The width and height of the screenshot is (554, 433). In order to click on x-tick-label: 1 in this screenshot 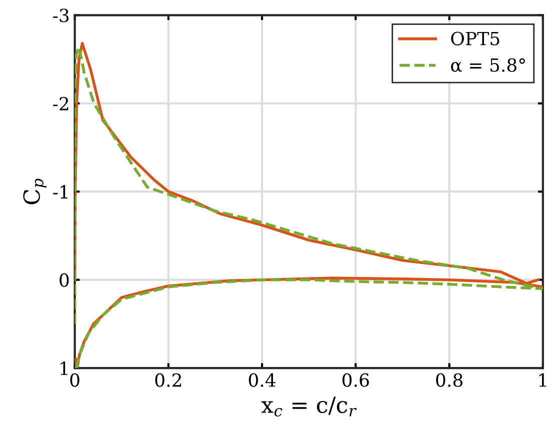, I will do `click(542, 380)`.